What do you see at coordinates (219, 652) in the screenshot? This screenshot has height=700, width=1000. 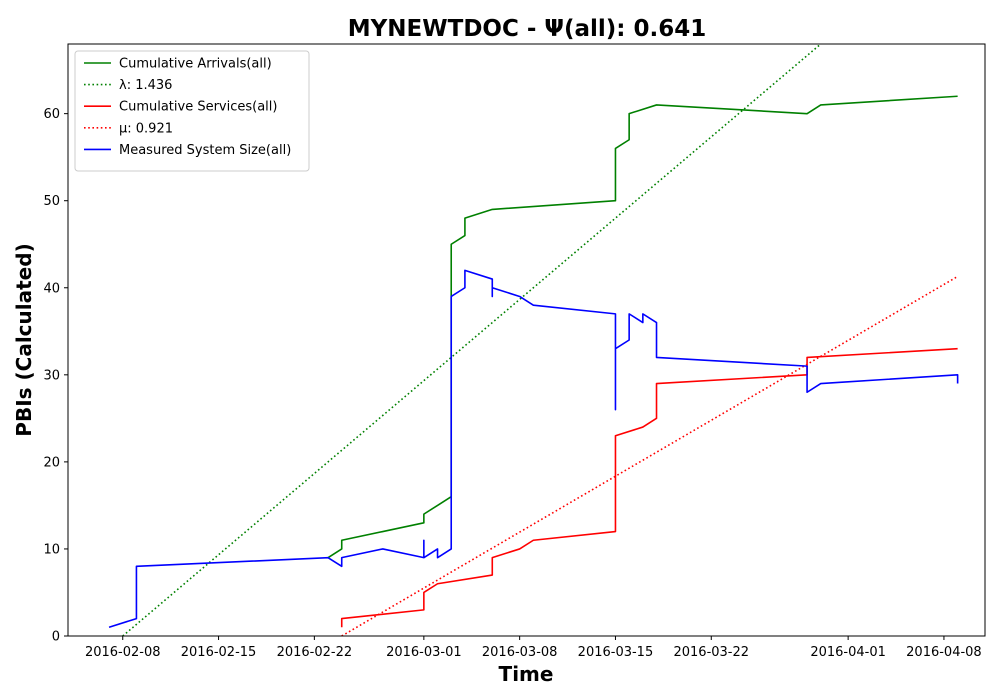 I see `x-tick-label: 2016-02-15` at bounding box center [219, 652].